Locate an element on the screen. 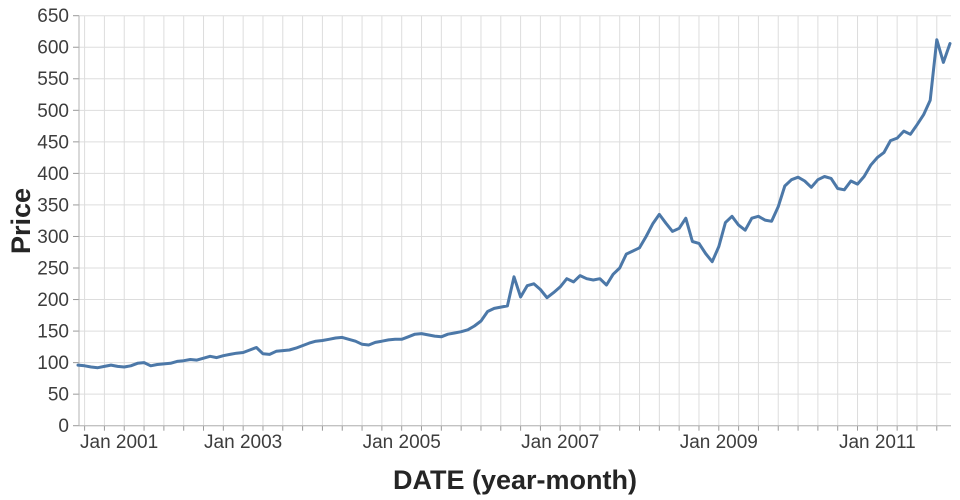 The width and height of the screenshot is (960, 500). x-tick-label: Jan 2009 is located at coordinates (719, 442).